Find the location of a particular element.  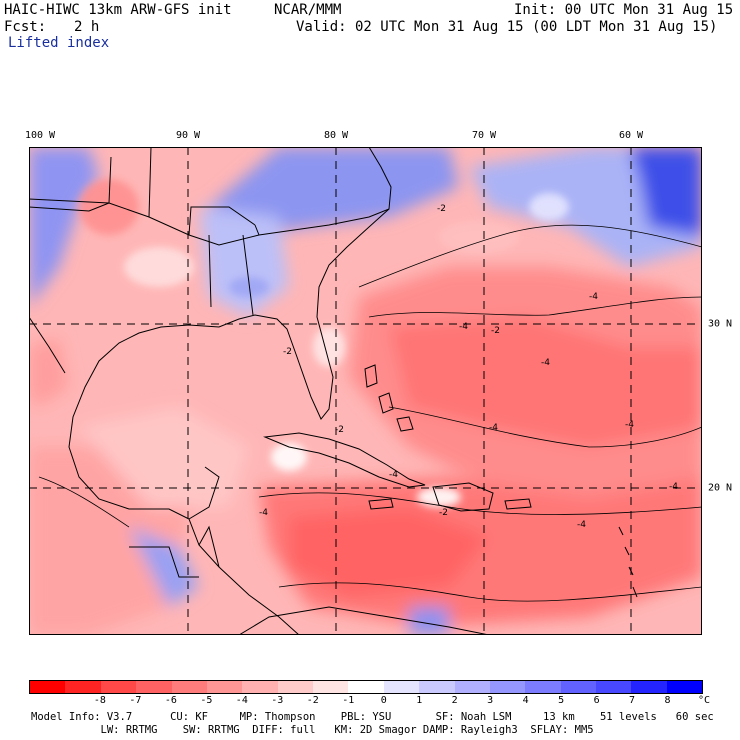

color-scale-tick-label: -4 is located at coordinates (241, 700).